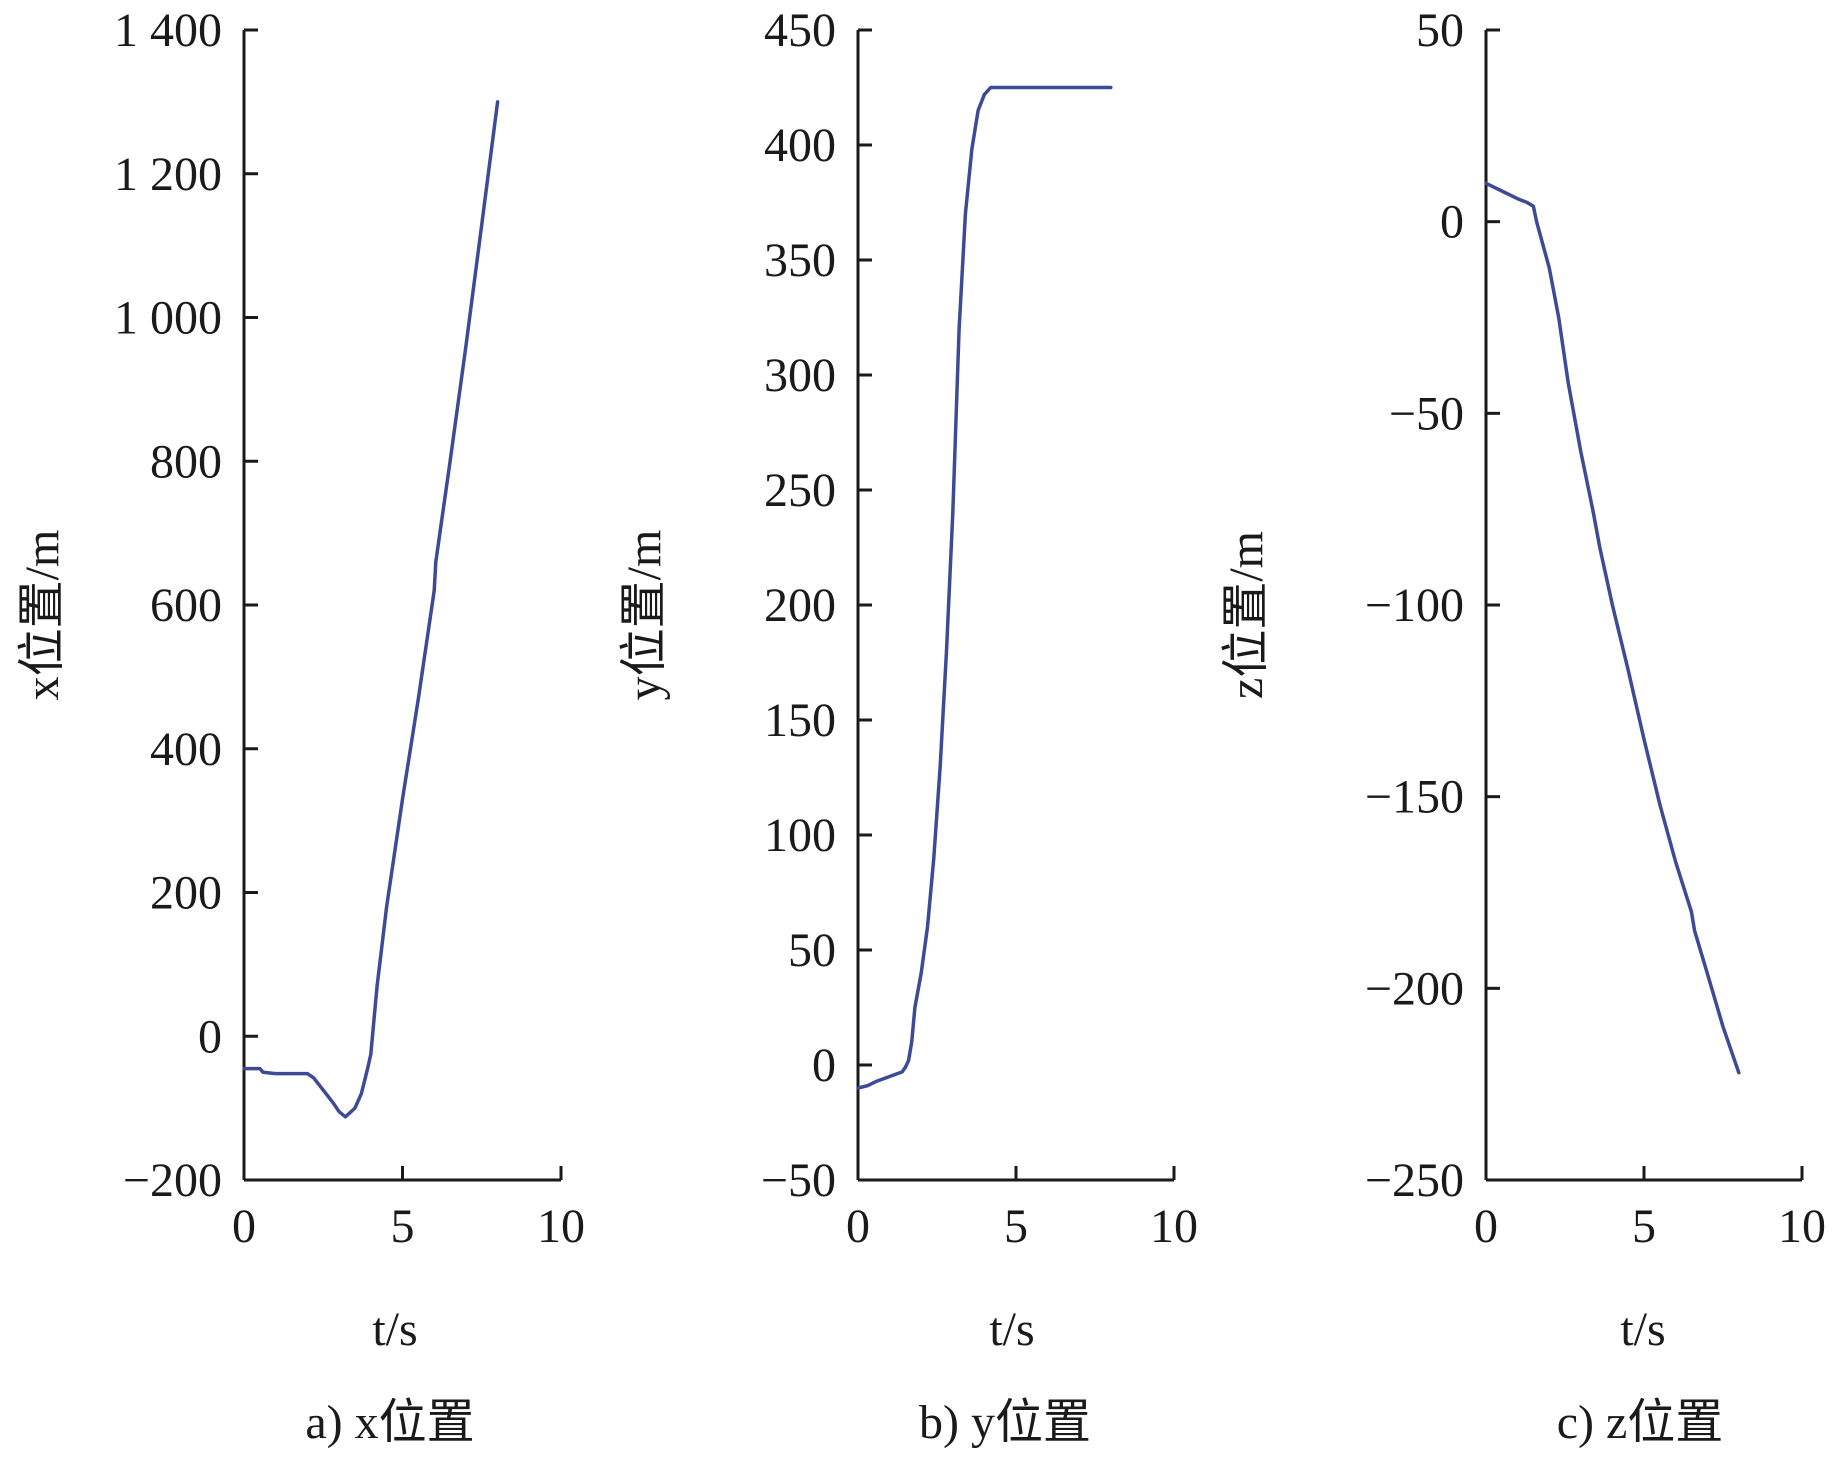 The image size is (1840, 1461). What do you see at coordinates (1005, 1422) in the screenshot?
I see `panel-y-caption: b) y位置` at bounding box center [1005, 1422].